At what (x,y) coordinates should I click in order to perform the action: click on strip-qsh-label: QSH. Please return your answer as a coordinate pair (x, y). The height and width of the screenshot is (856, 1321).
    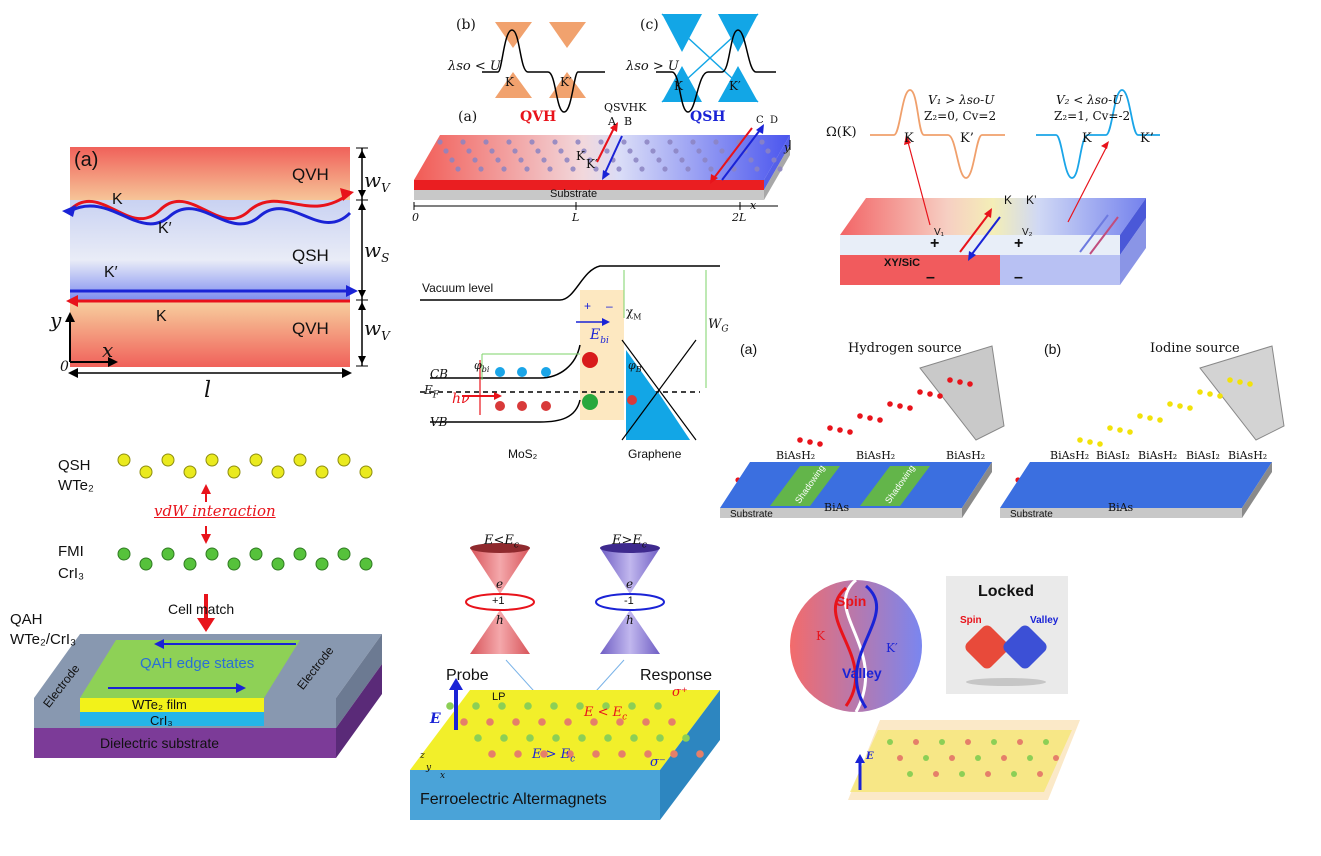
    Looking at the image, I should click on (708, 117).